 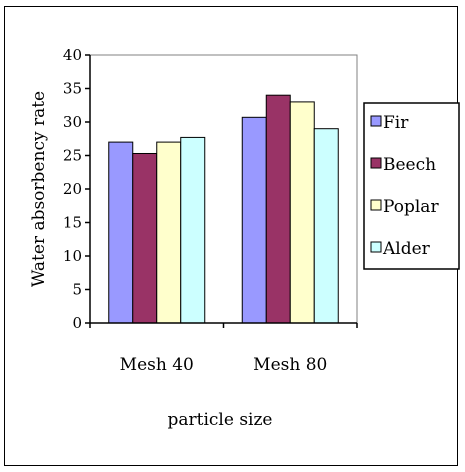 I want to click on y-ticks-group: 0 5 10 15 20 25 30 35 40, so click(x=76, y=189).